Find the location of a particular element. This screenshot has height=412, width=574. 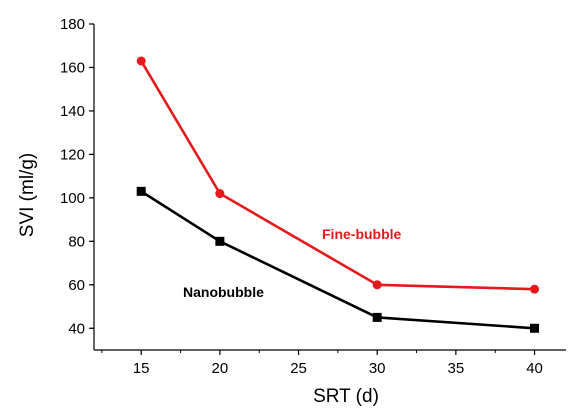

x-tick-label-40: 40 is located at coordinates (534, 368).